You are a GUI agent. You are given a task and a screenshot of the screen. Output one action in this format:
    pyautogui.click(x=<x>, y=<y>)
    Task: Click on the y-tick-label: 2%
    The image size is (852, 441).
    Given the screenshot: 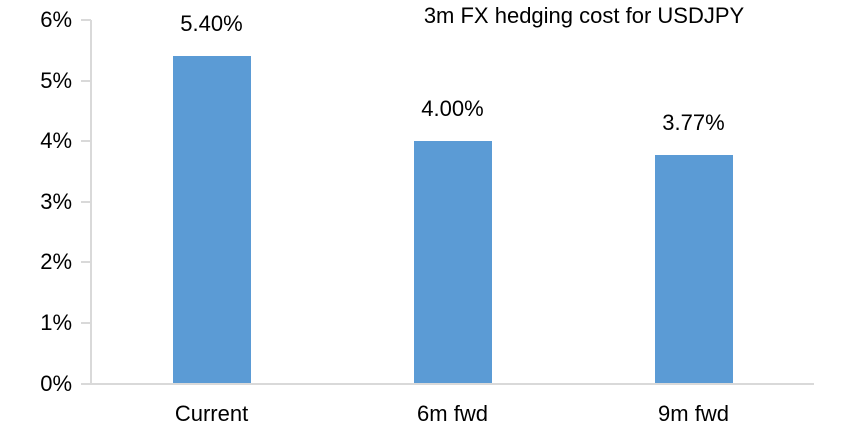 What is the action you would take?
    pyautogui.click(x=56, y=262)
    